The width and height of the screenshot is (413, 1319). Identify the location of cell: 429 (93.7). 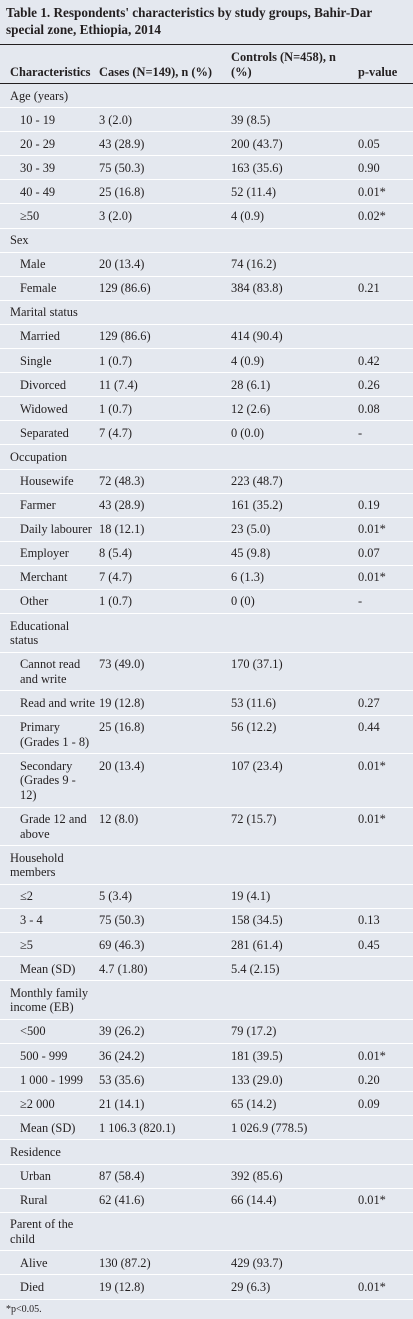
(292, 1263).